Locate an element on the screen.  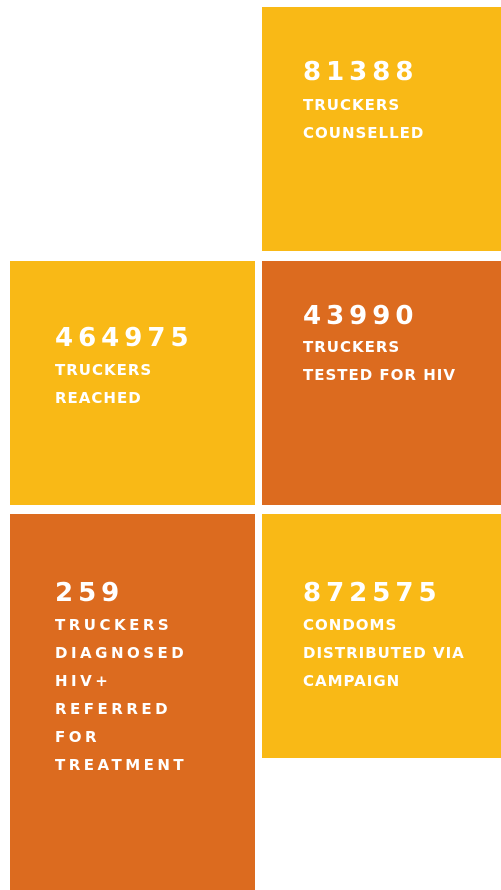
stat-value: 43990 is located at coordinates (361, 316).